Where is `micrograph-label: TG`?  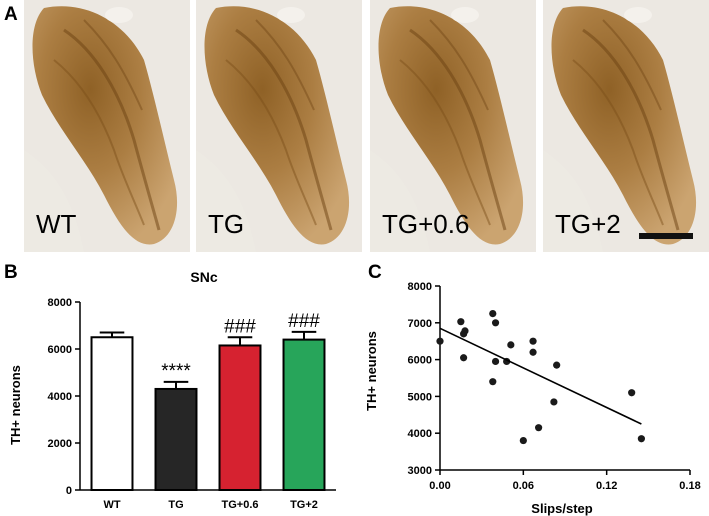
micrograph-label: TG is located at coordinates (226, 224).